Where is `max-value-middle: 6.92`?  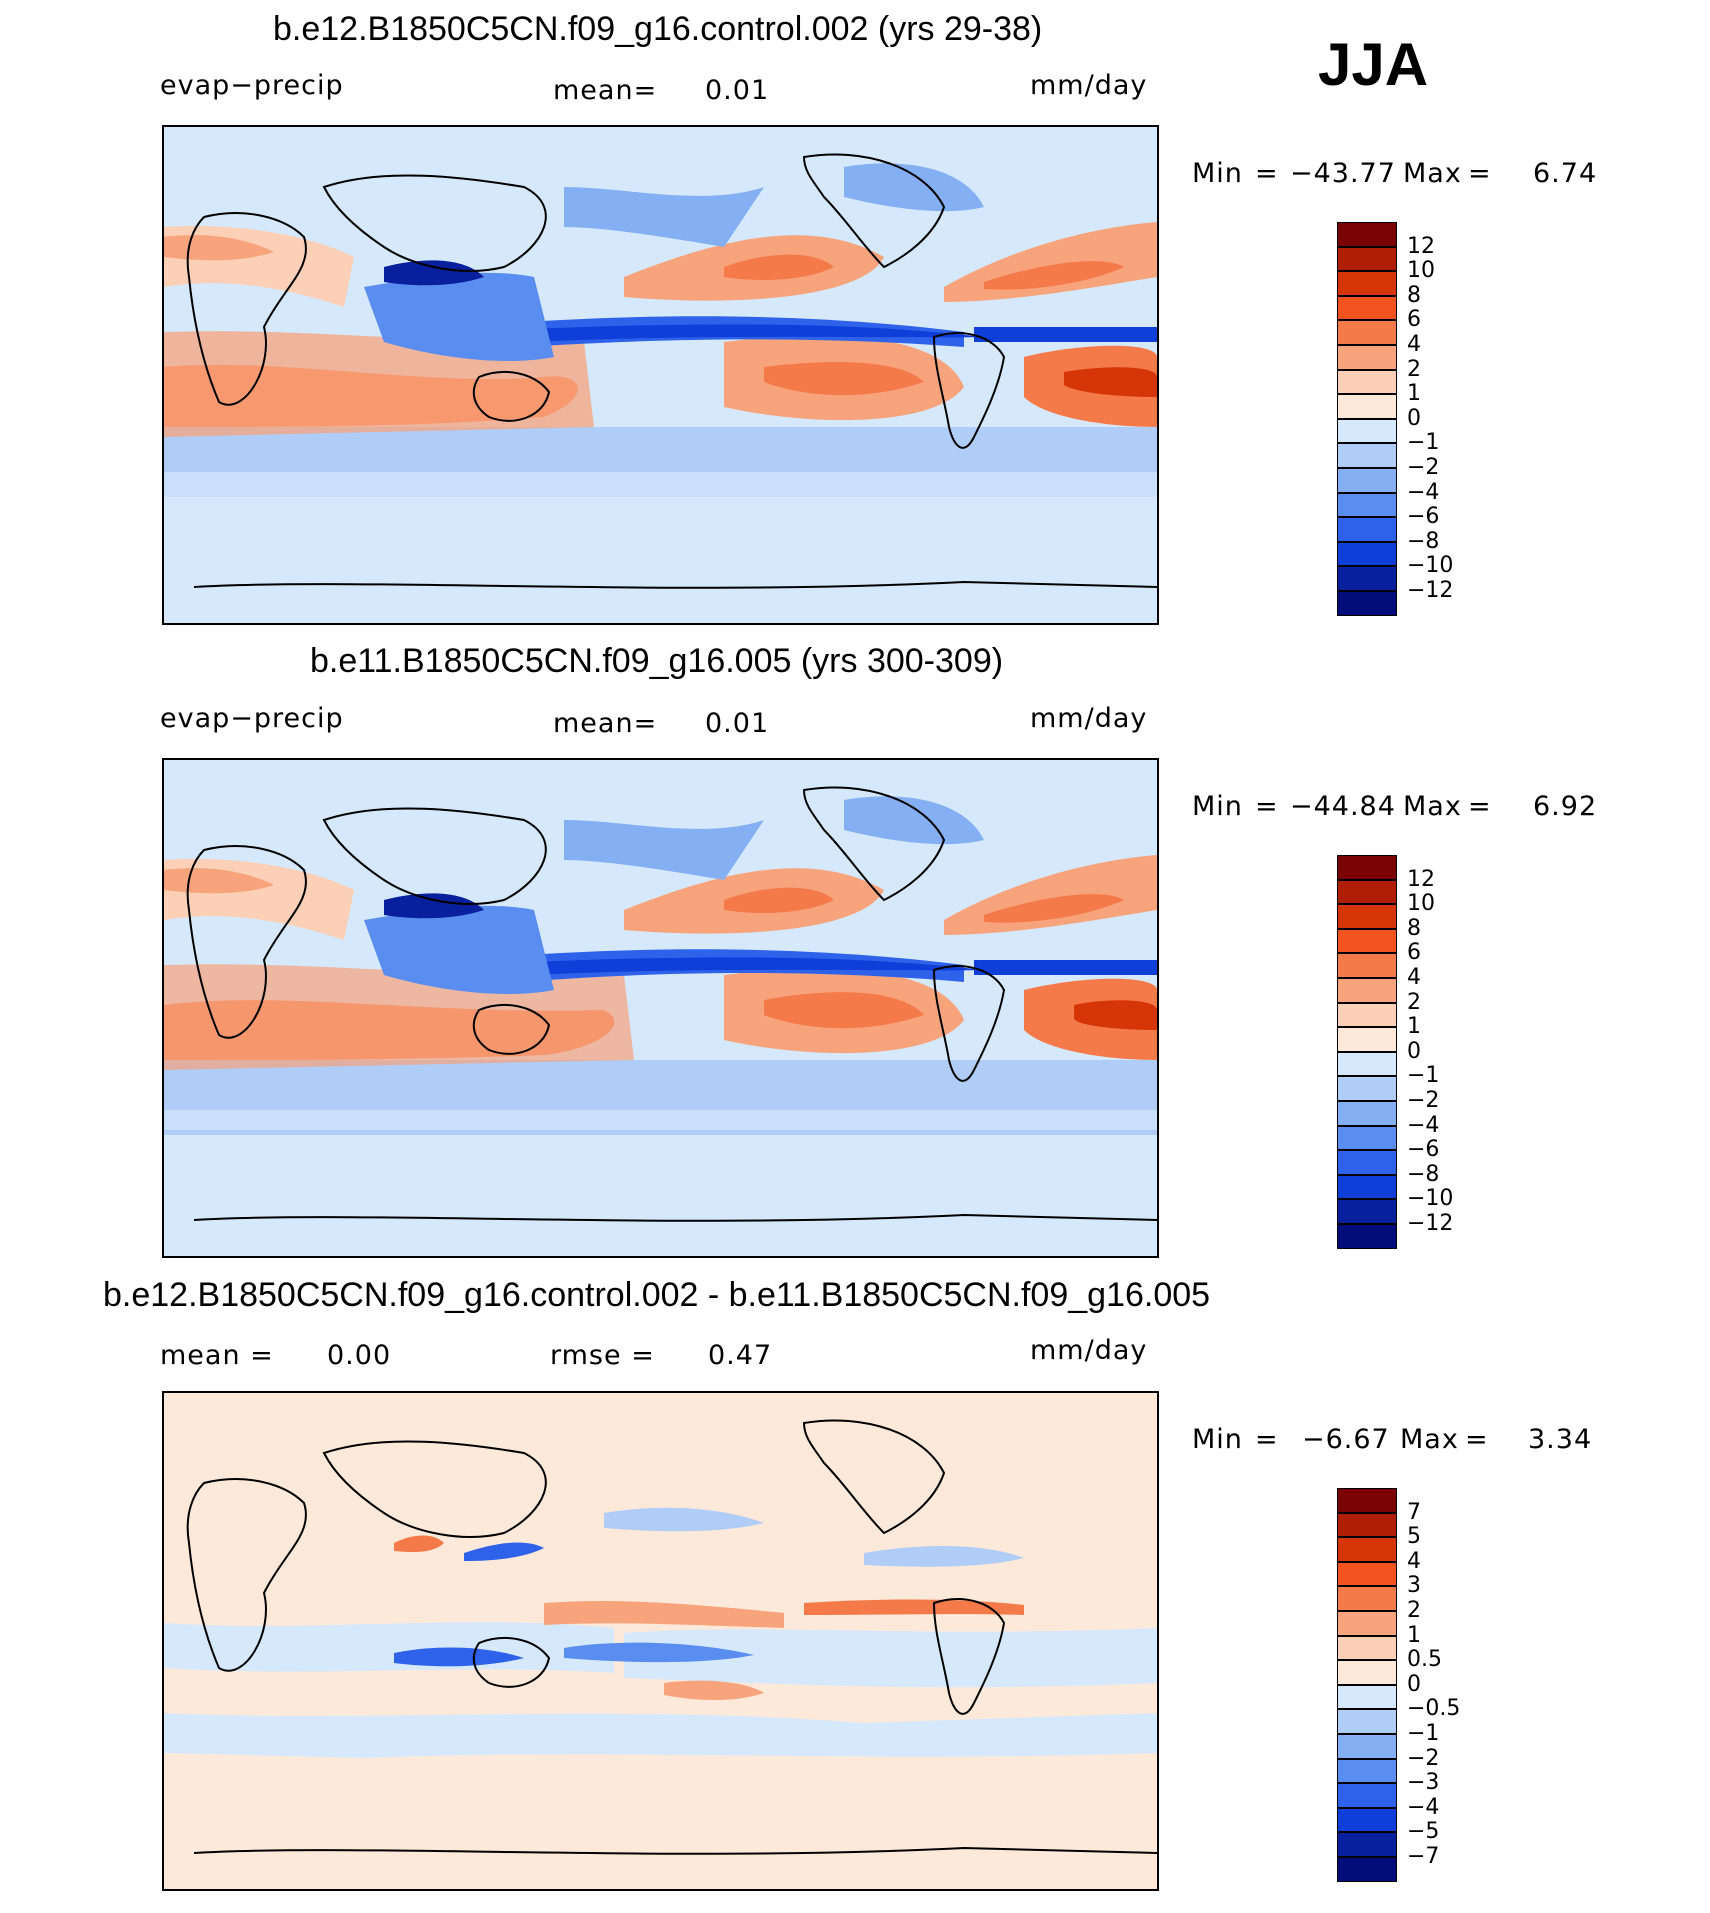 max-value-middle: 6.92 is located at coordinates (1565, 806).